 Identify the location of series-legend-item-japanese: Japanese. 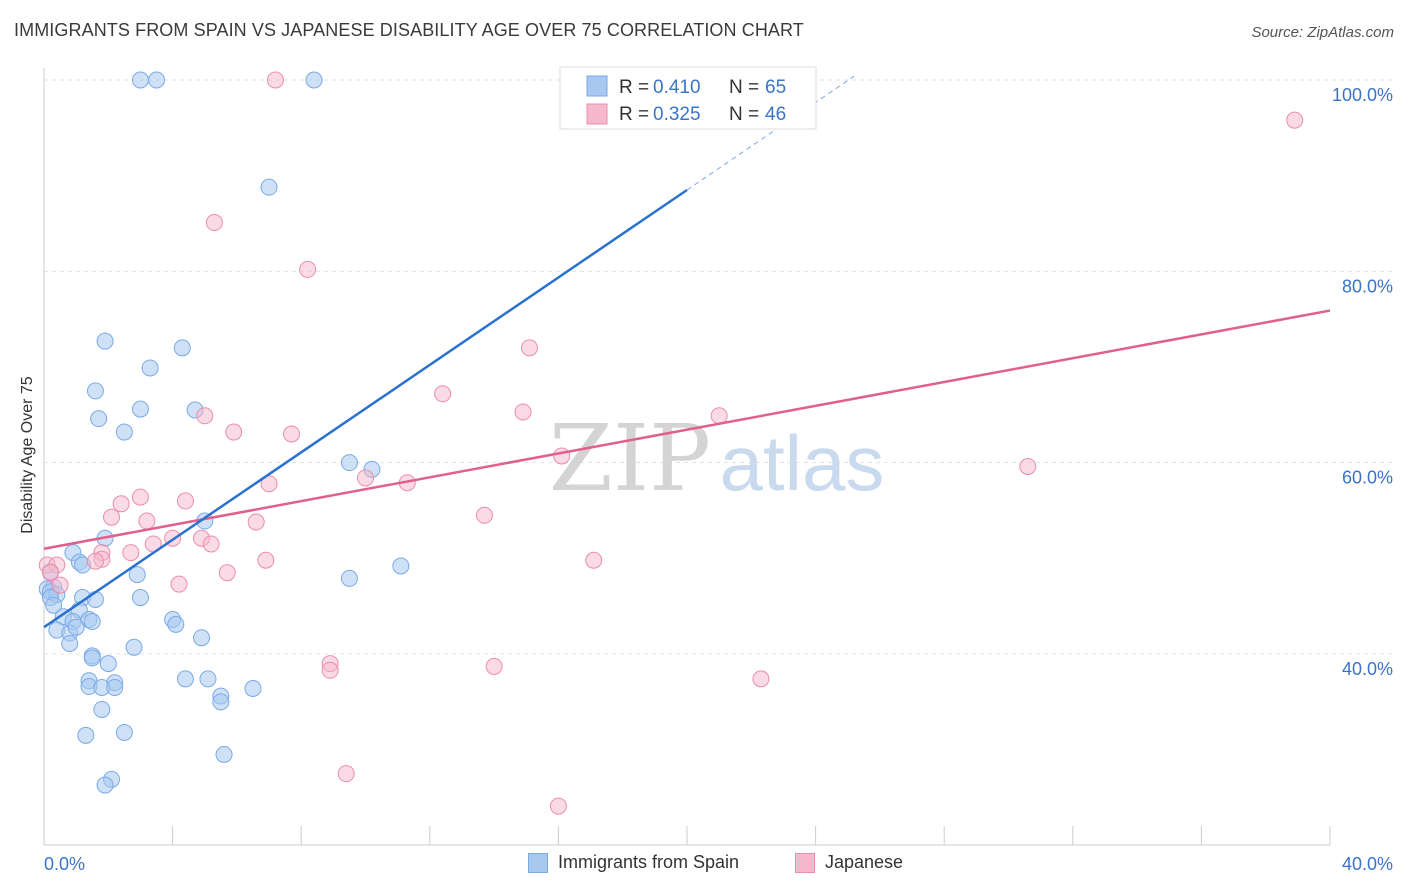
(849, 862).